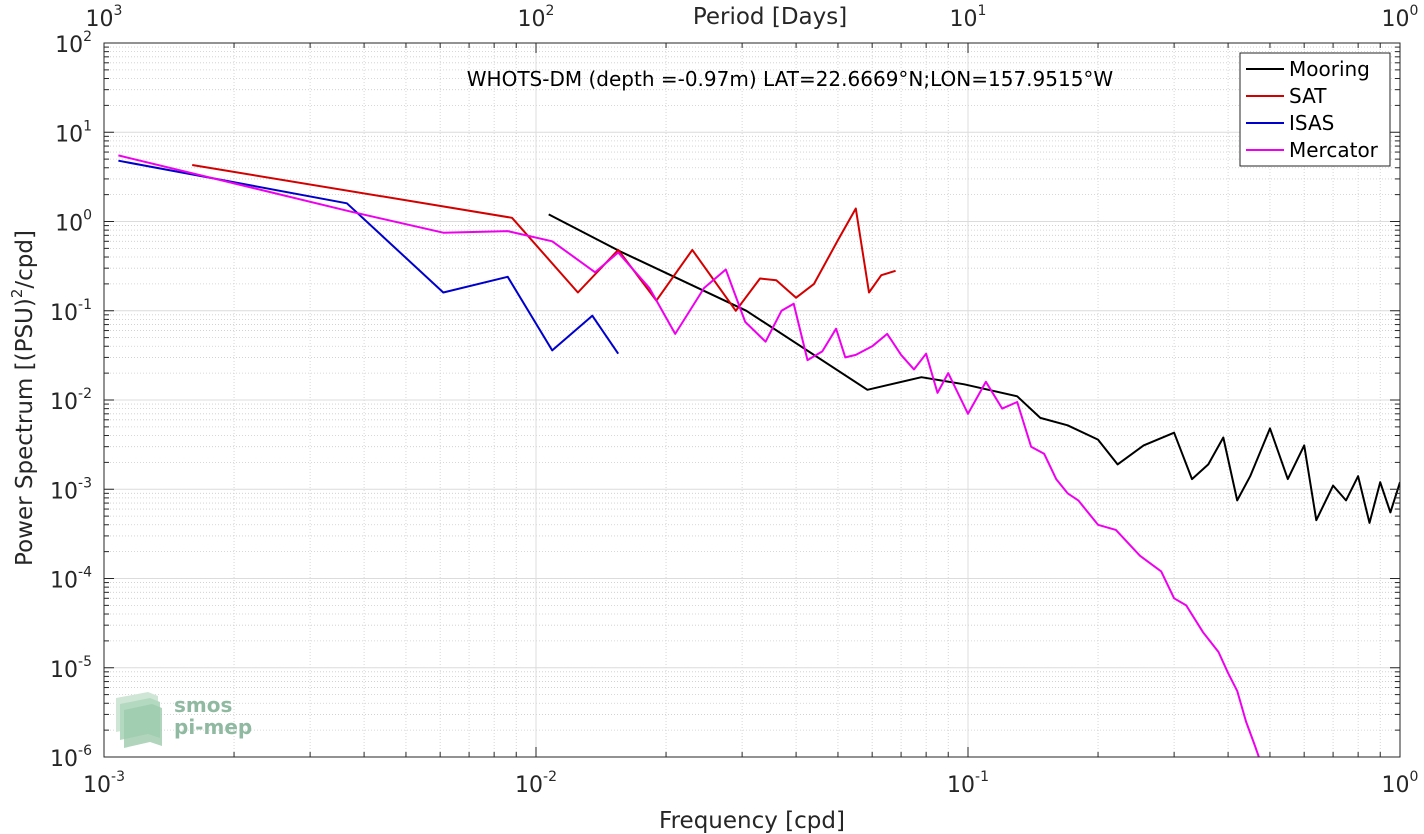 Image resolution: width=1424 pixels, height=834 pixels. I want to click on legend-label-sat: SAT, so click(1308, 96).